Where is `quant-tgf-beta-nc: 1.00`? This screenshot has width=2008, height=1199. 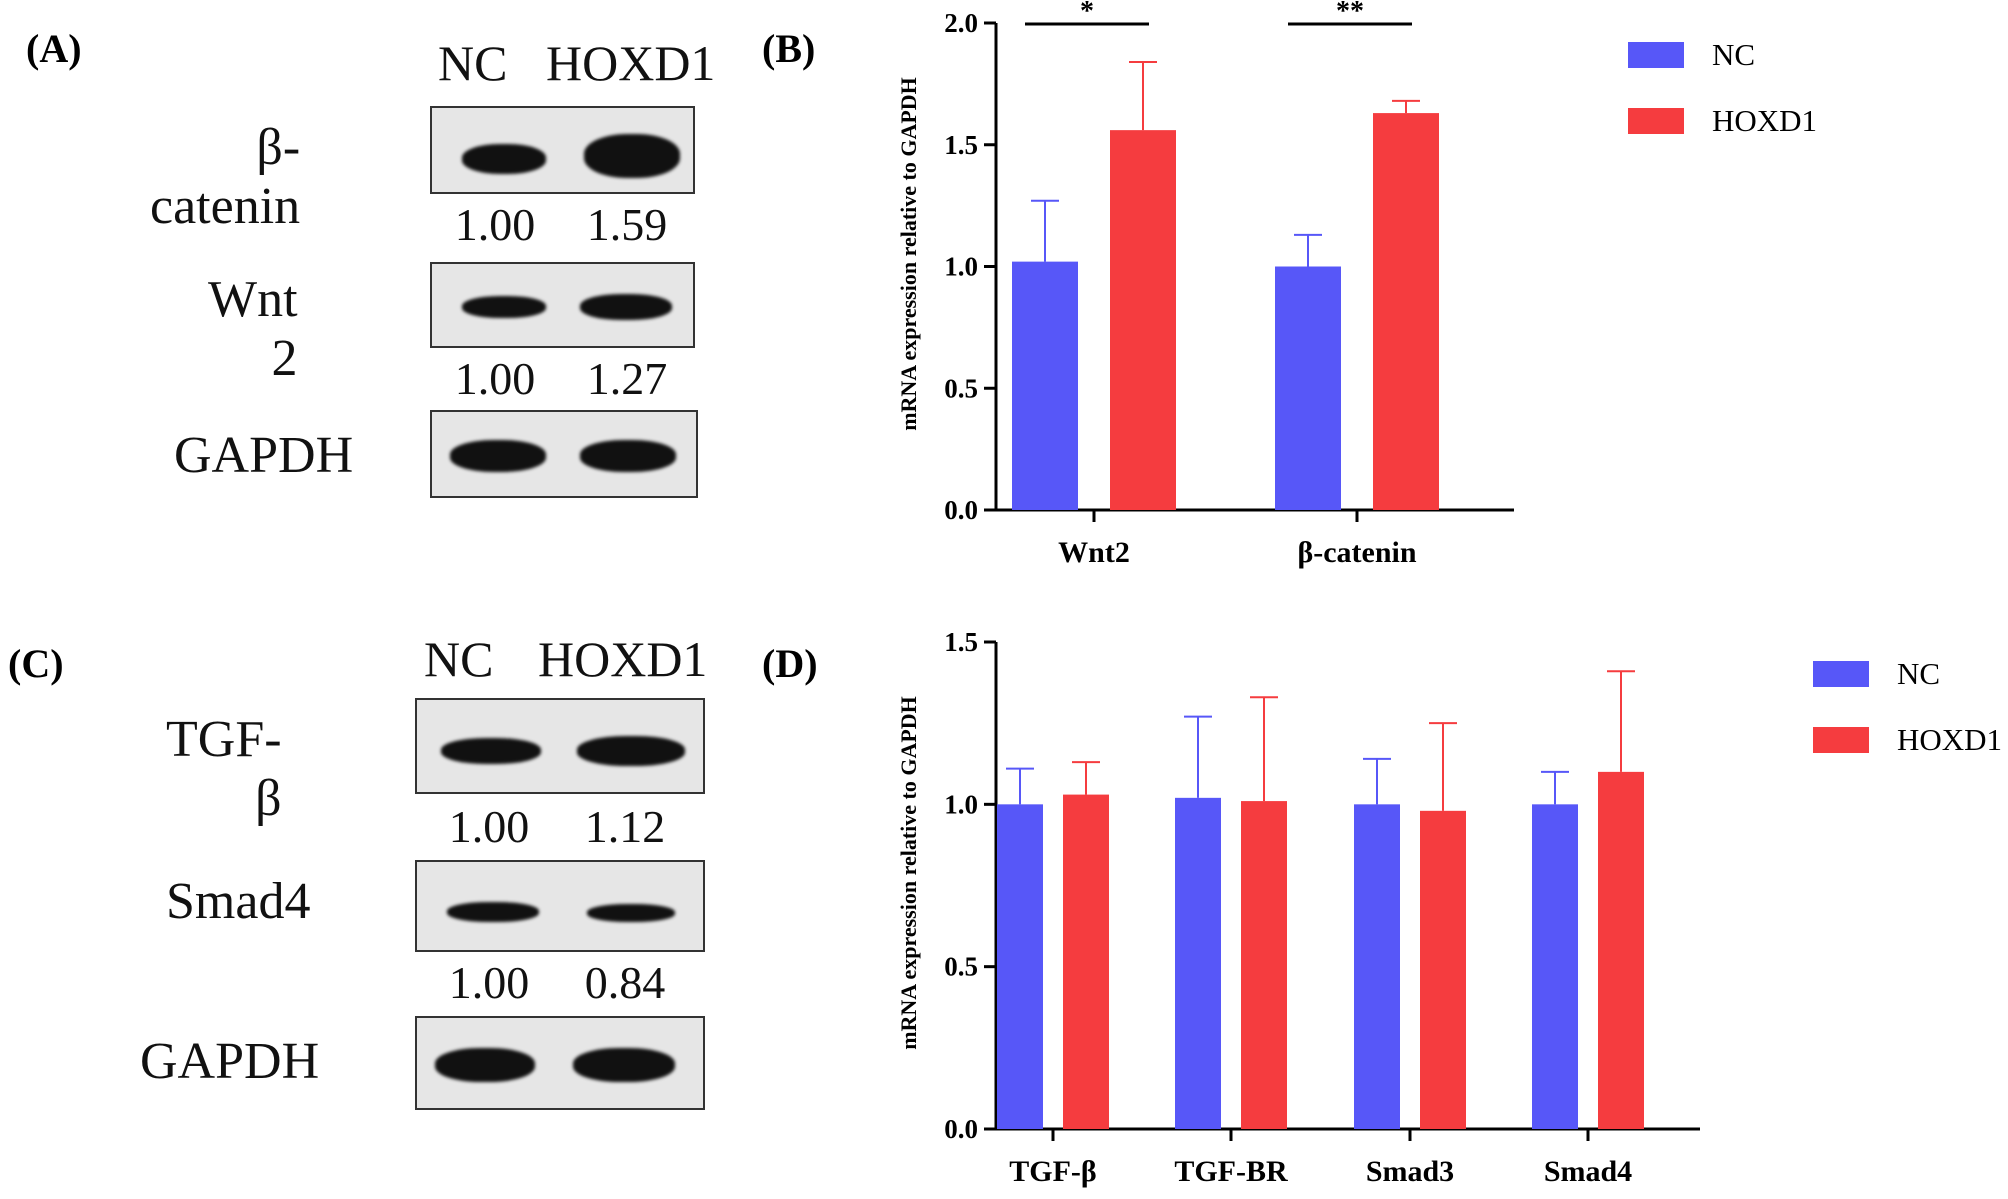
quant-tgf-beta-nc: 1.00 is located at coordinates (489, 826).